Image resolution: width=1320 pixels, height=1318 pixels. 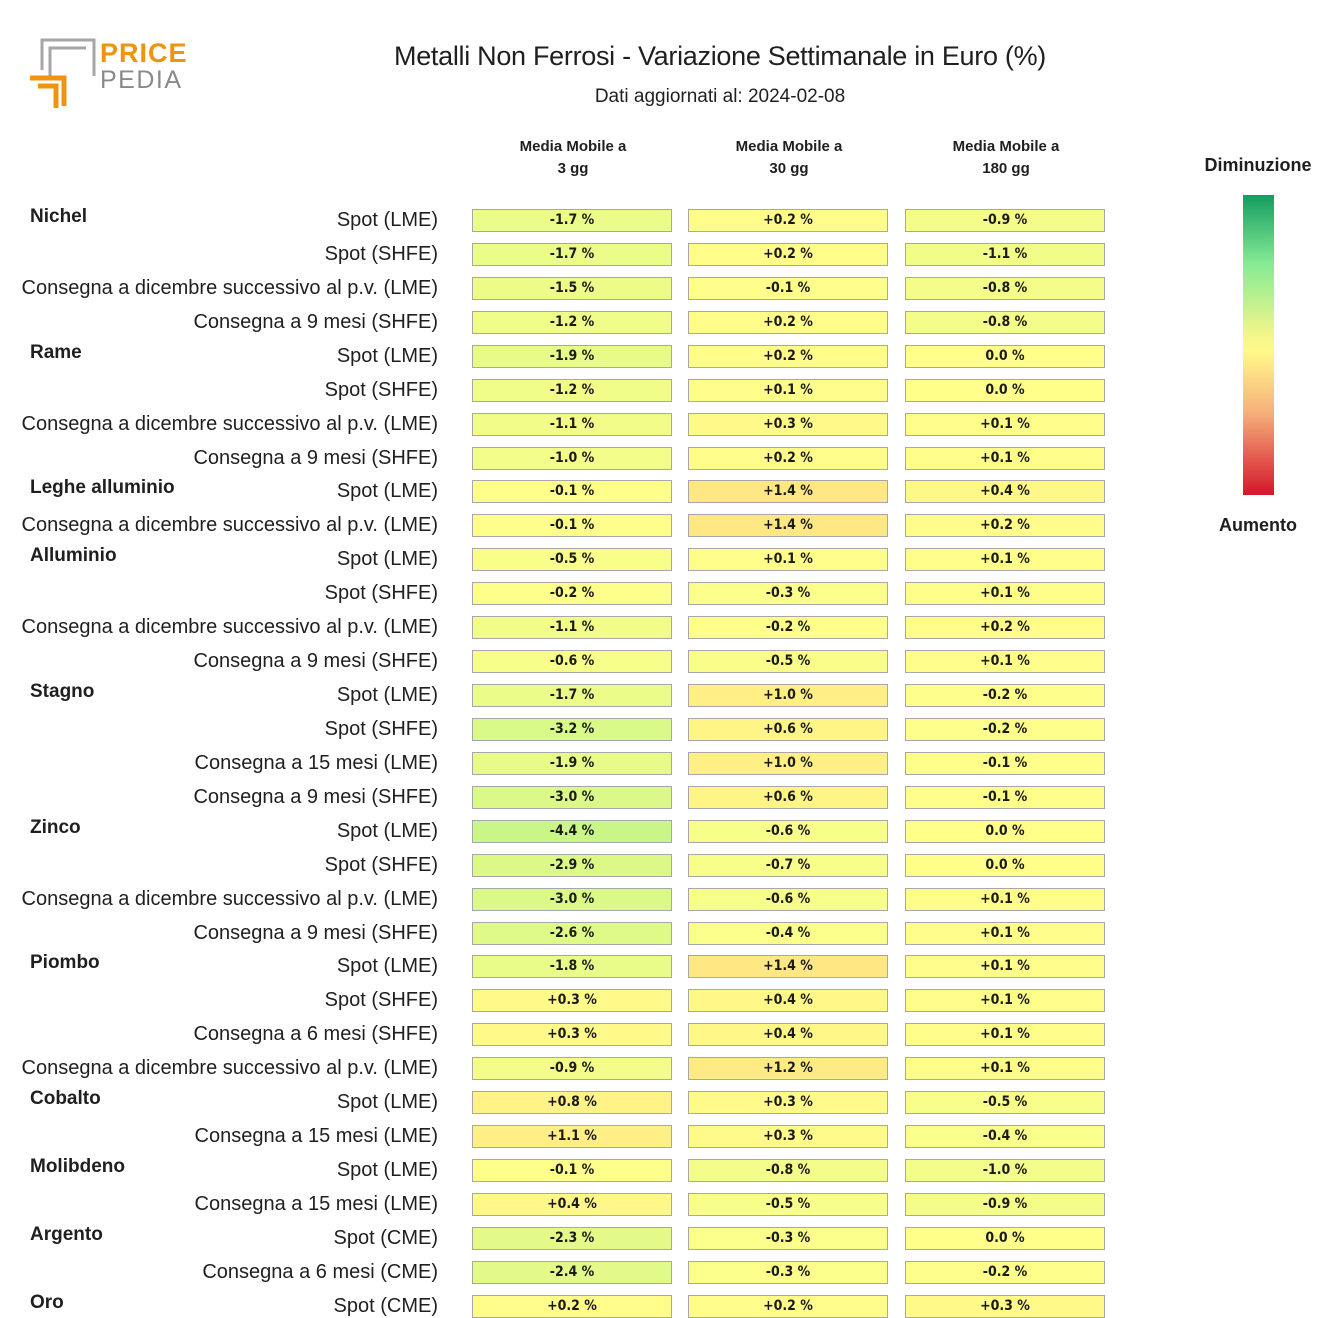 What do you see at coordinates (572, 966) in the screenshot?
I see `value-cell: -1.8 %` at bounding box center [572, 966].